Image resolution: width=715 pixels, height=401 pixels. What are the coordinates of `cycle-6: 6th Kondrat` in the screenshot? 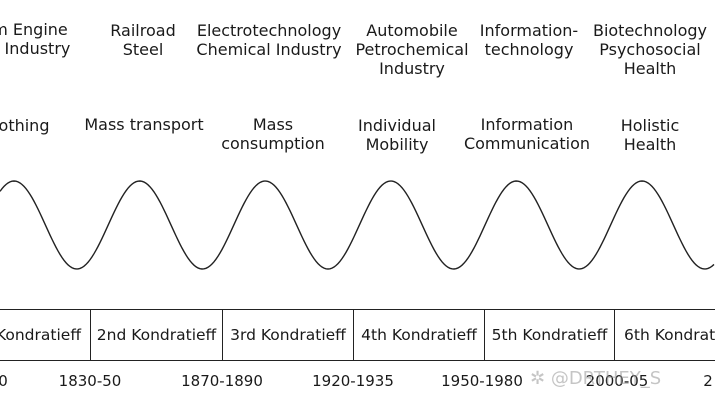 It's located at (664, 335).